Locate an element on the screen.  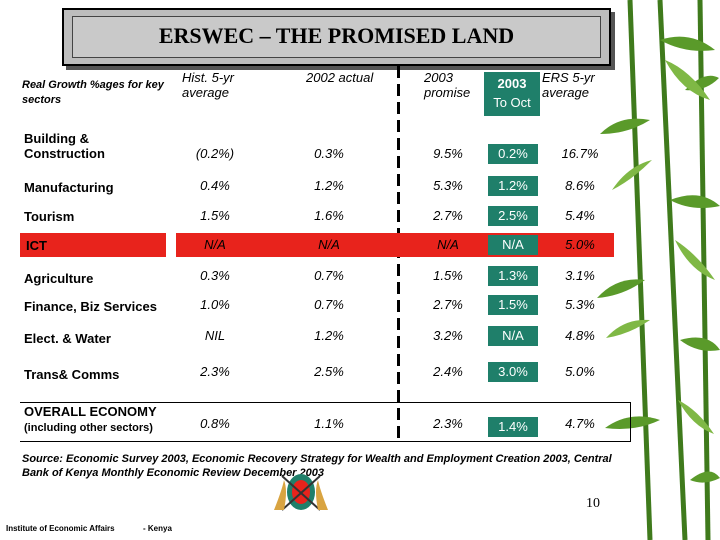
row-label-manufacturing: Manufacturing is located at coordinates (69, 187).